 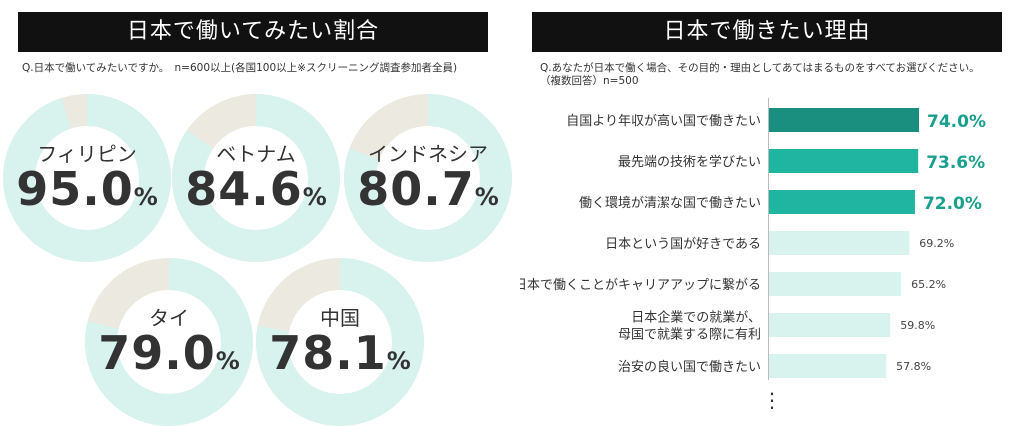 I want to click on donut-chart: インドネシア 80.7%, so click(x=428, y=178).